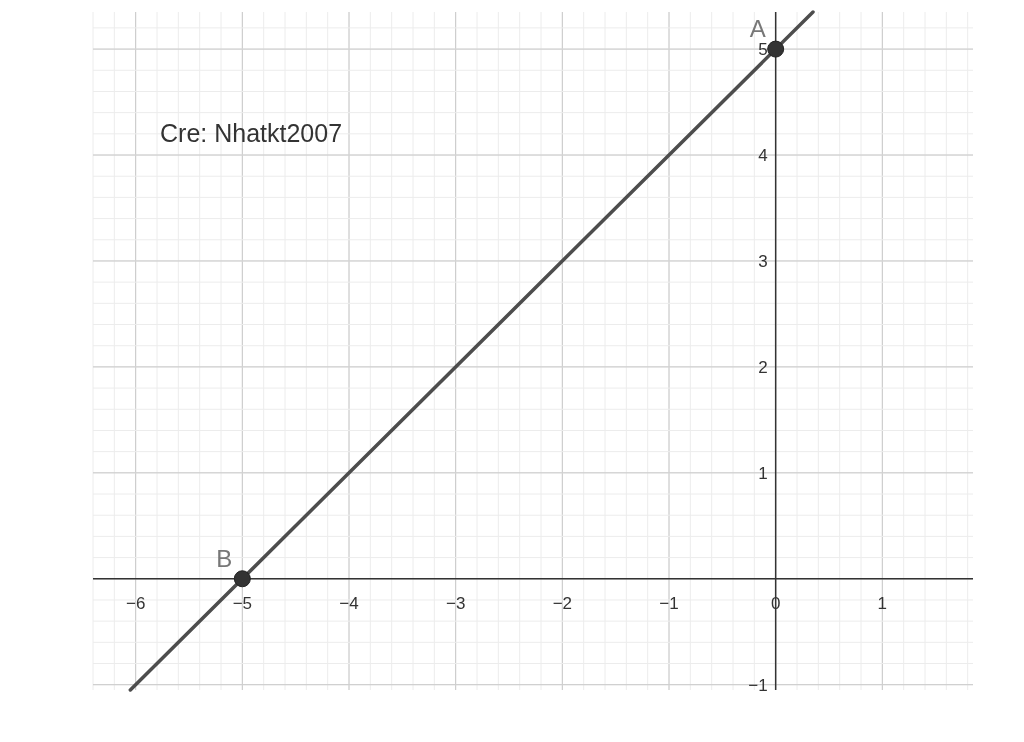  What do you see at coordinates (882, 603) in the screenshot?
I see `x-tick-label: 1` at bounding box center [882, 603].